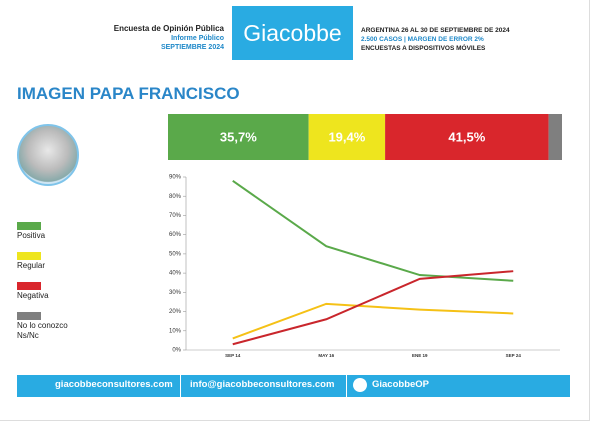 The width and height of the screenshot is (590, 421). I want to click on header-survey: Encuesta de Opinión Pública, so click(168, 28).